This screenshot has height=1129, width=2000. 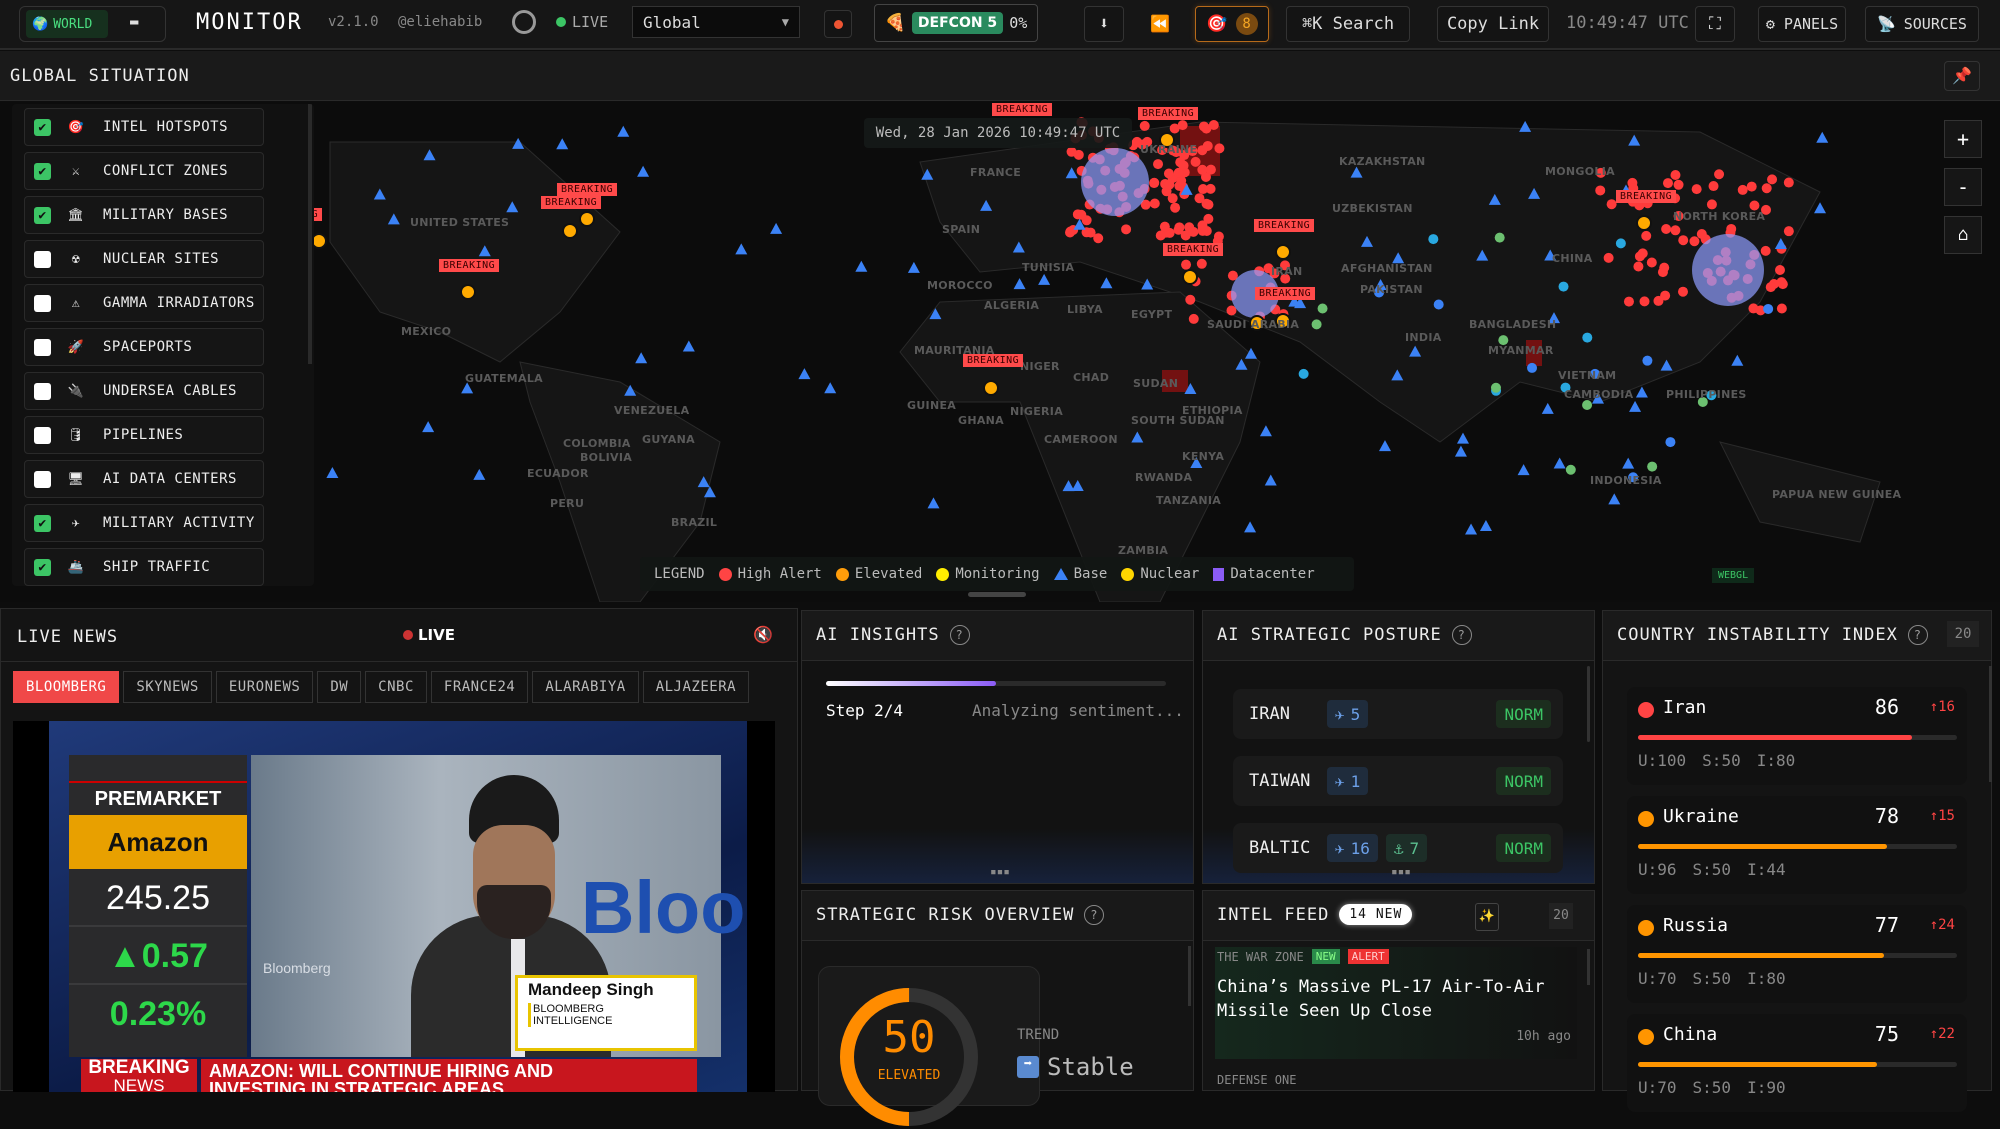 I want to click on zoom-in-button: +, so click(x=1963, y=139).